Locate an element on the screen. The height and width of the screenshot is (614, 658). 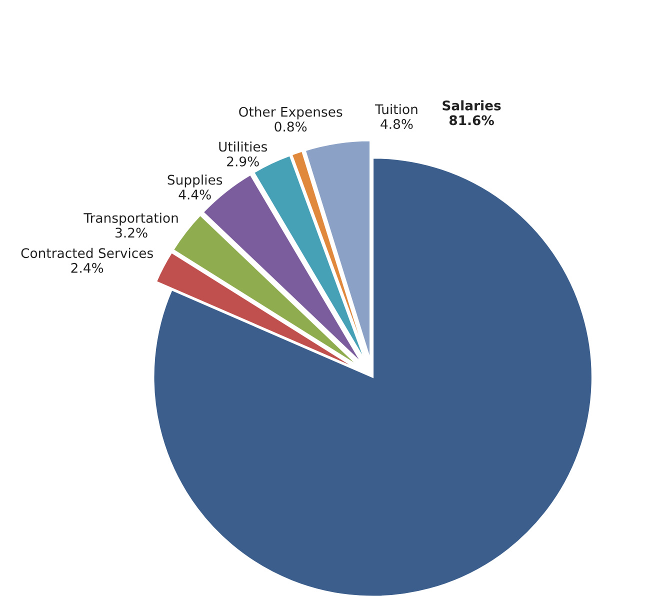
data-label: 2.9% is located at coordinates (243, 161).